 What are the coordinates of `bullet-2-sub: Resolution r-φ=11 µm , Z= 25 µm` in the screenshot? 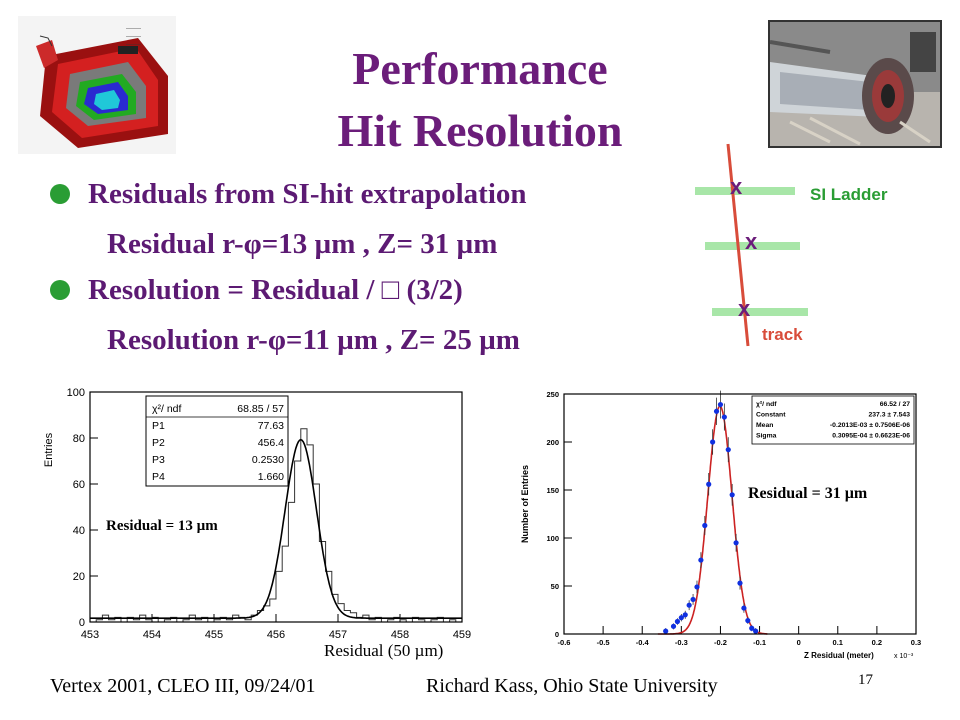 It's located at (313, 340).